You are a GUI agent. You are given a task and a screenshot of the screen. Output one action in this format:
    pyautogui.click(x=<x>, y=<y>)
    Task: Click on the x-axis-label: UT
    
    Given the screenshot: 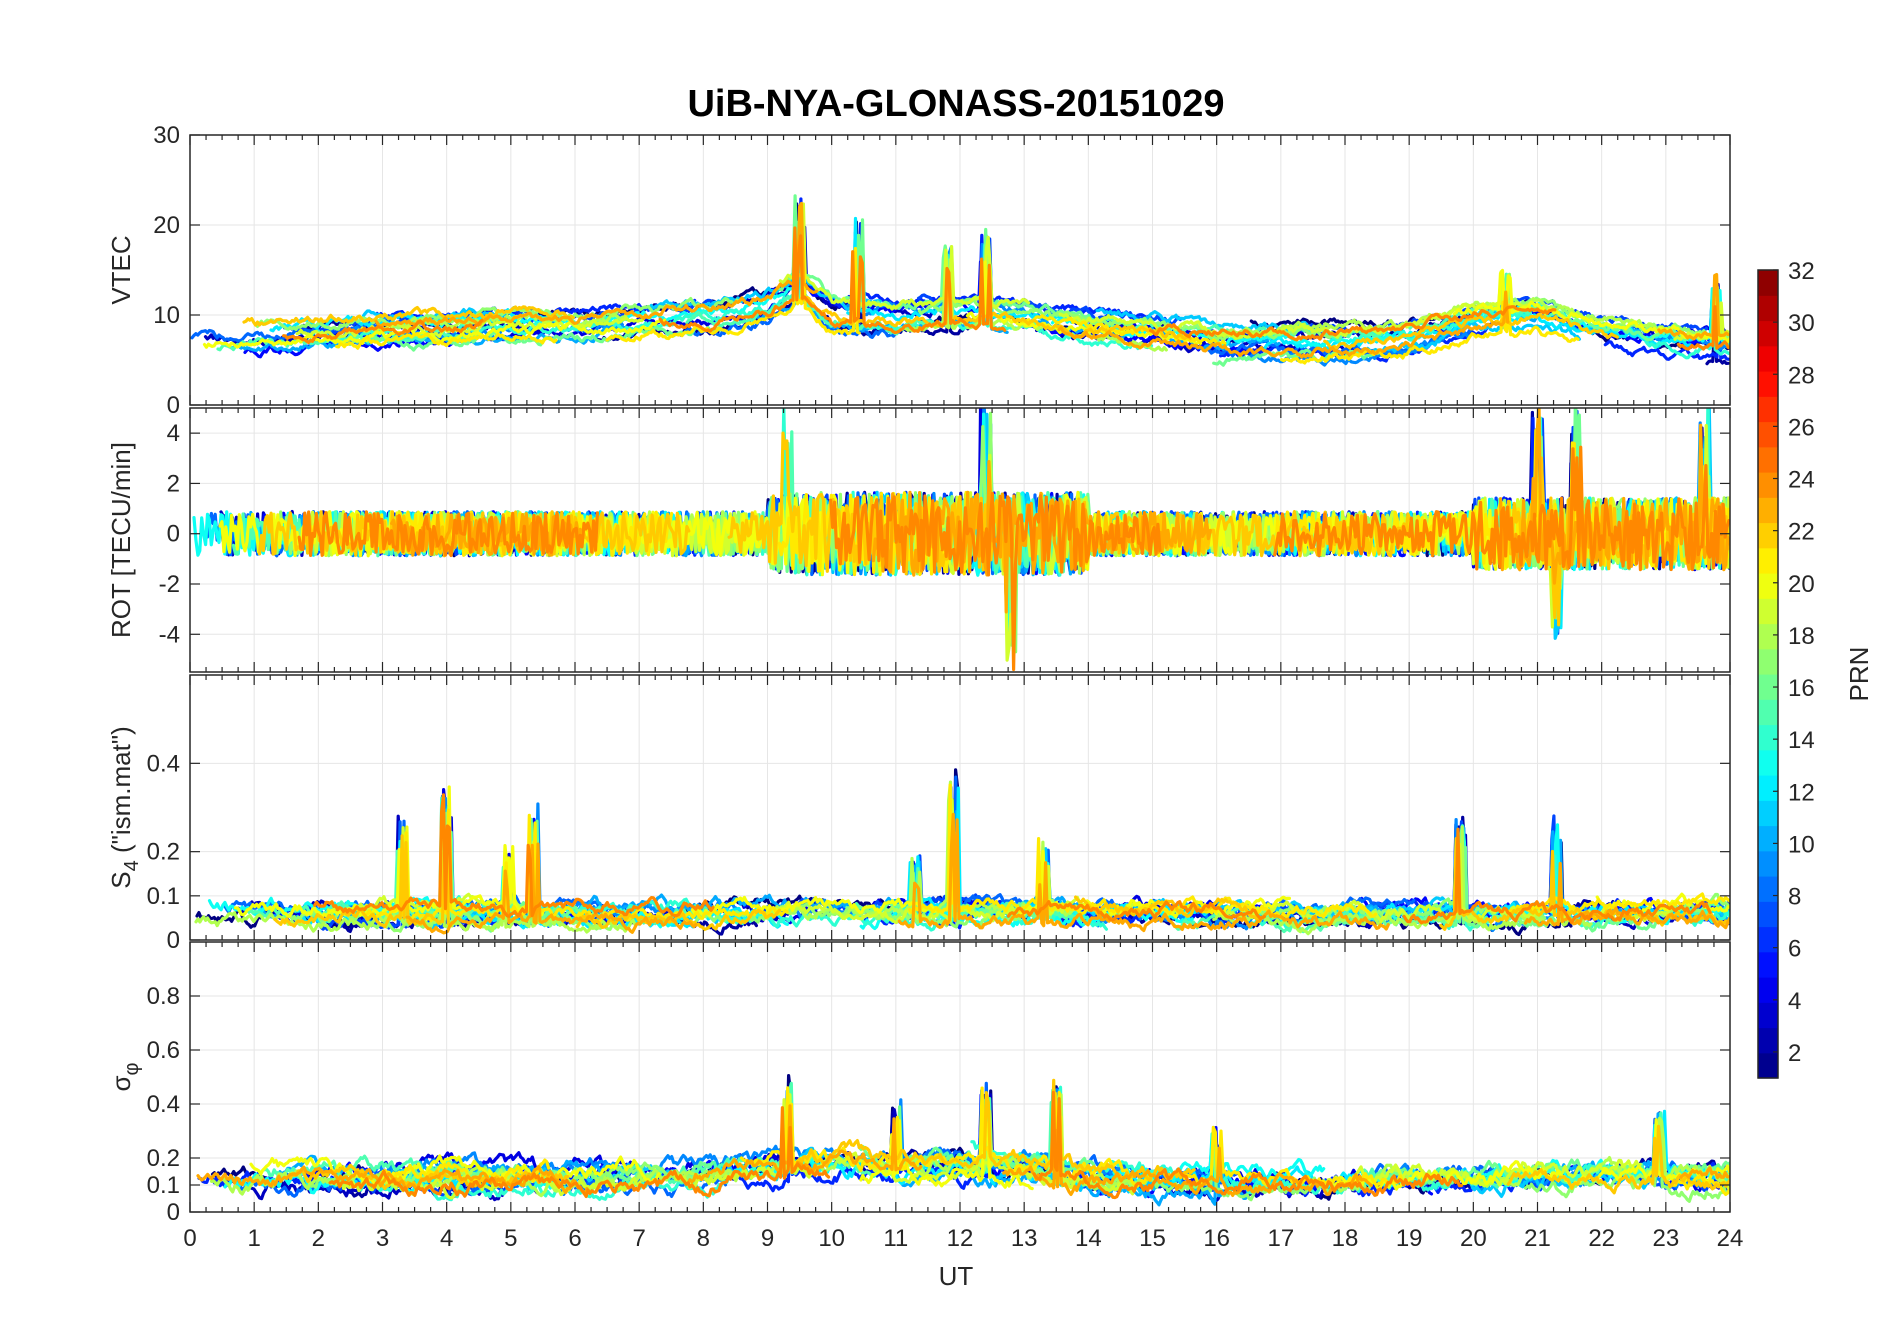 What is the action you would take?
    pyautogui.click(x=956, y=1276)
    